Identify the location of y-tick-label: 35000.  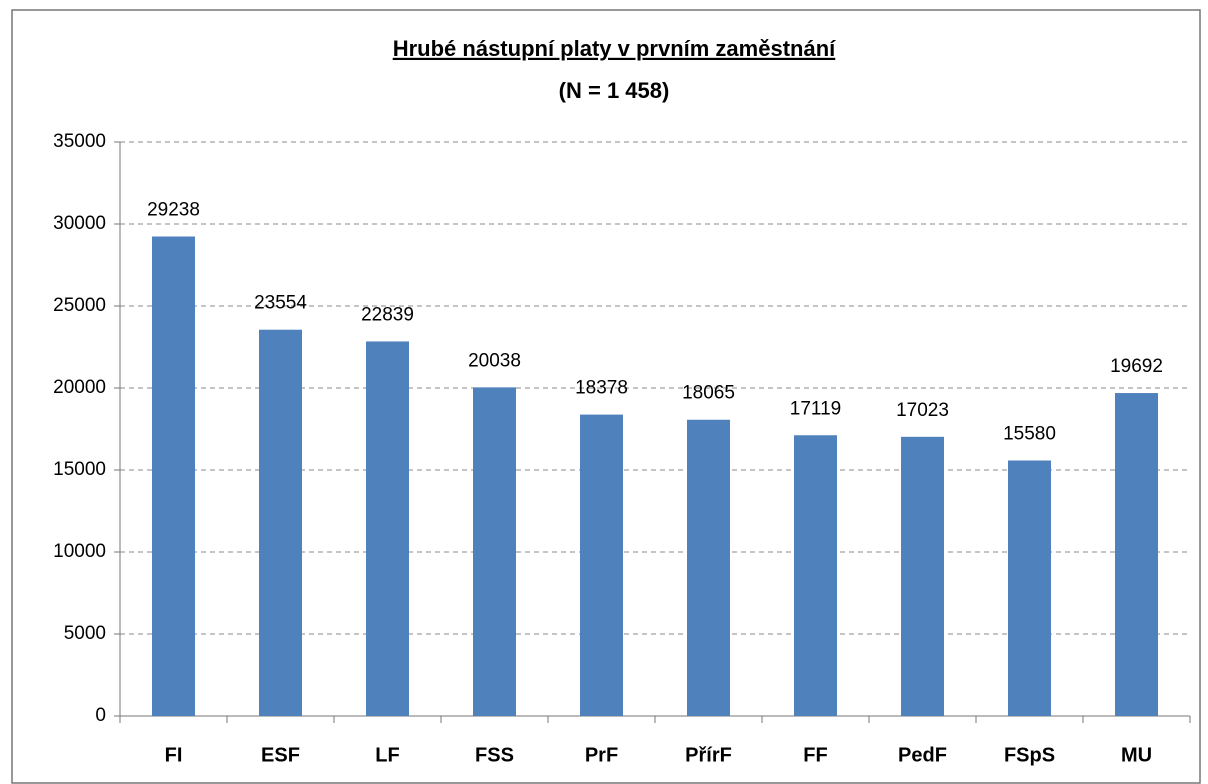
(79, 141).